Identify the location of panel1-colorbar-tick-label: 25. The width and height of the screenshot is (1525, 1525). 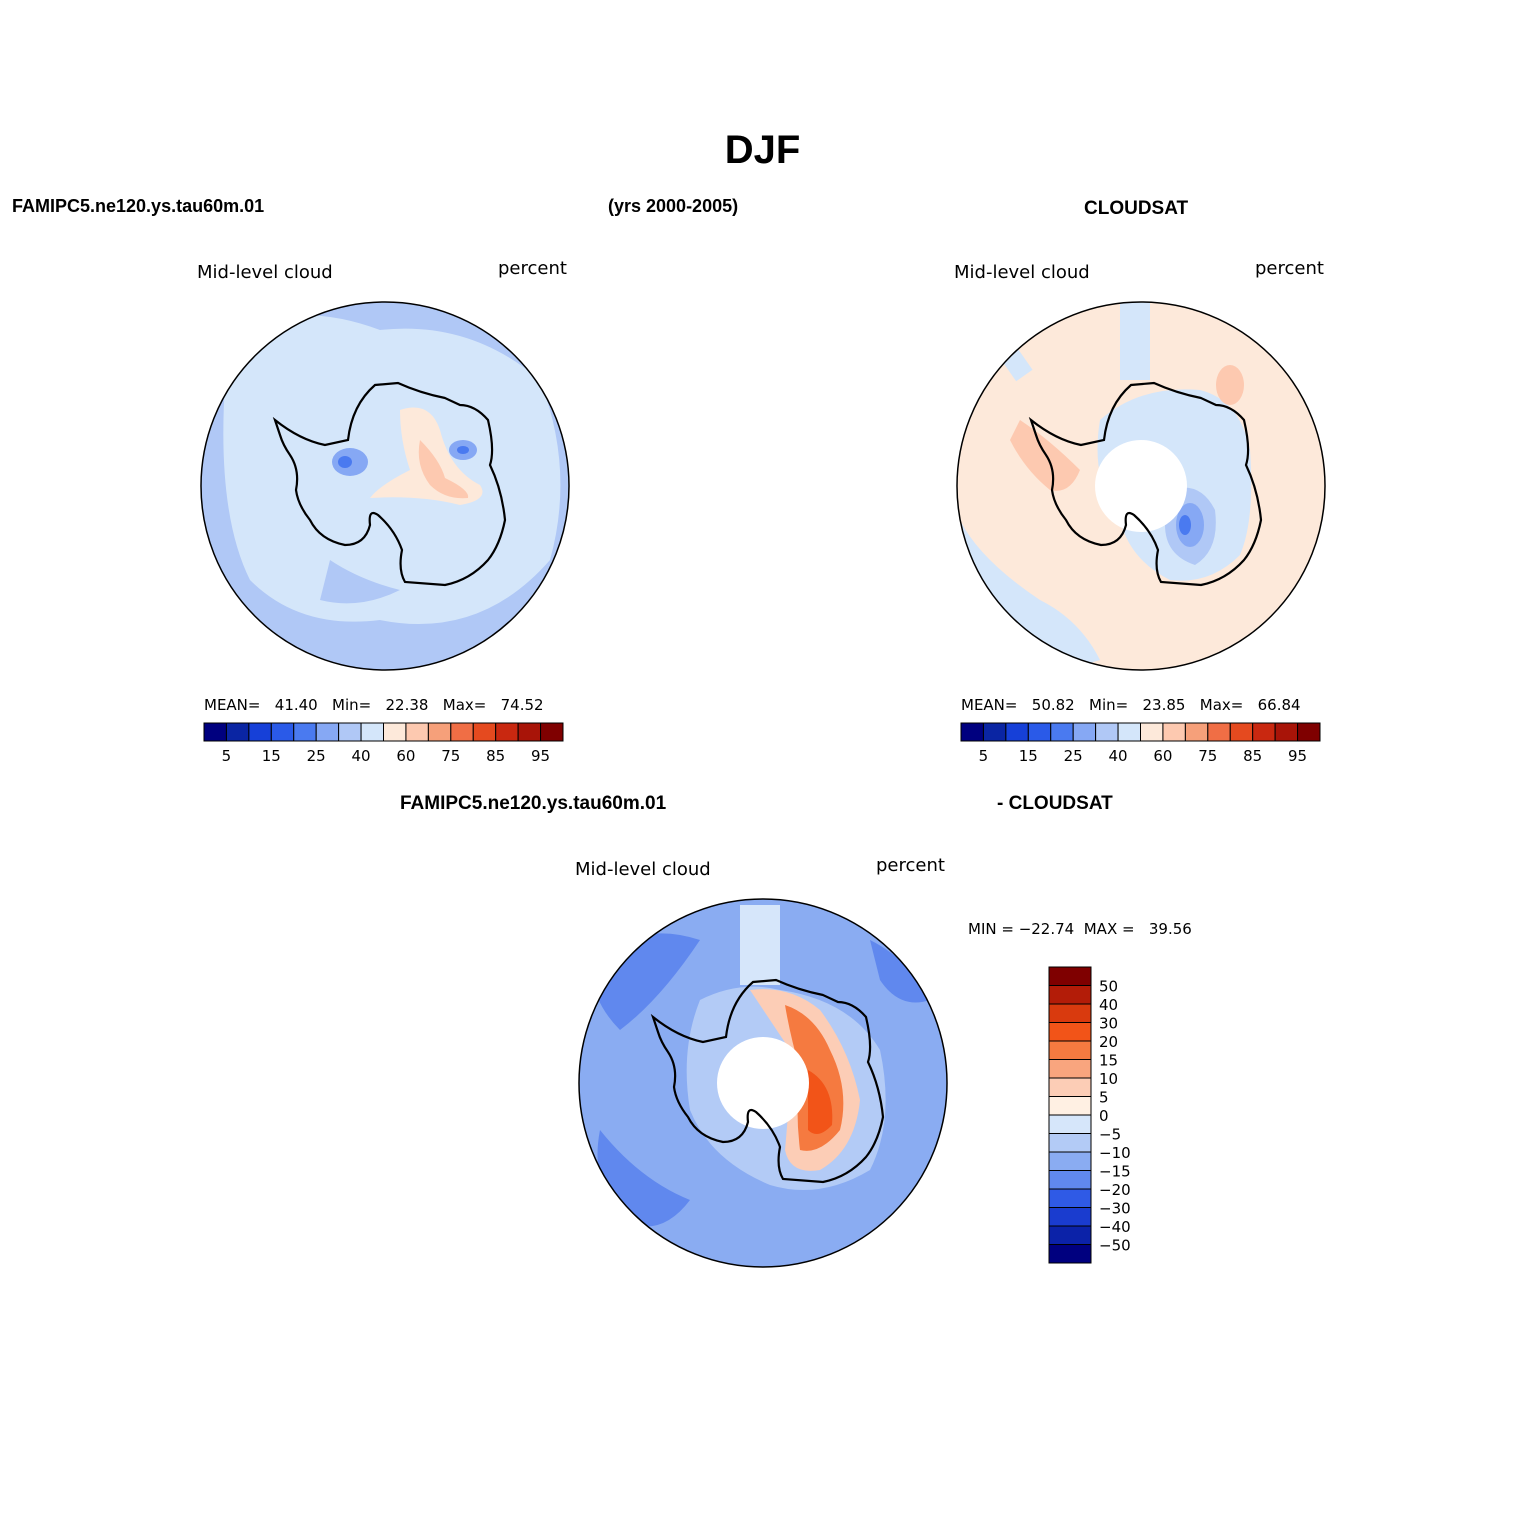
(316, 756).